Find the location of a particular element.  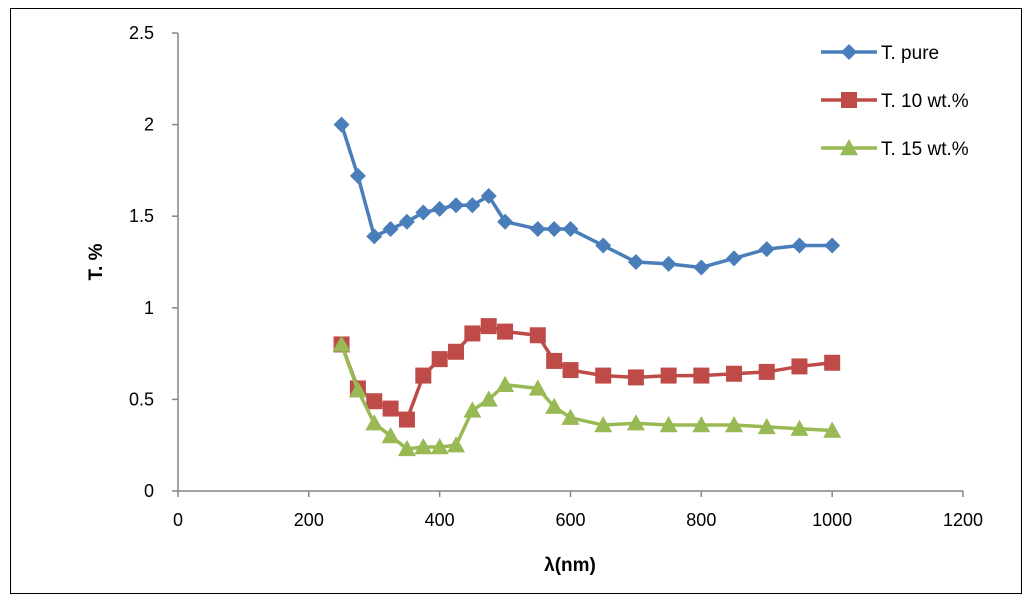

x-tick-label: 0 is located at coordinates (178, 520).